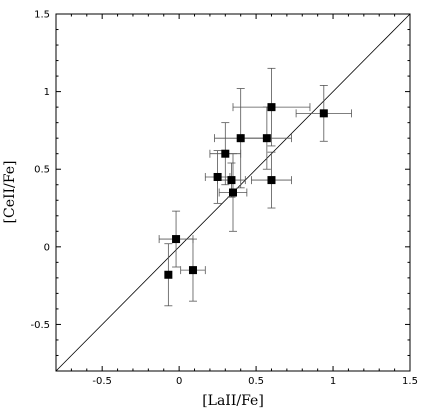  What do you see at coordinates (42, 170) in the screenshot?
I see `y-tick-label: 0.5` at bounding box center [42, 170].